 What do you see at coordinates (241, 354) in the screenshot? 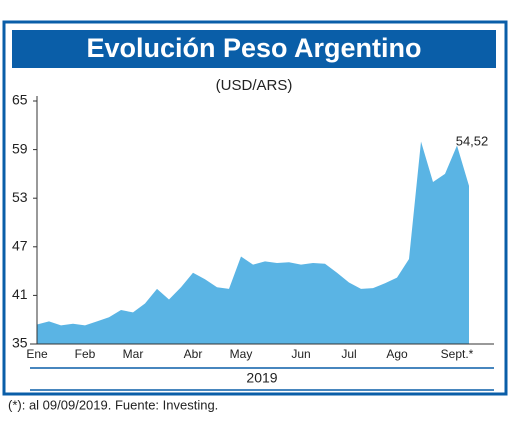
I see `x-tick-label: May` at bounding box center [241, 354].